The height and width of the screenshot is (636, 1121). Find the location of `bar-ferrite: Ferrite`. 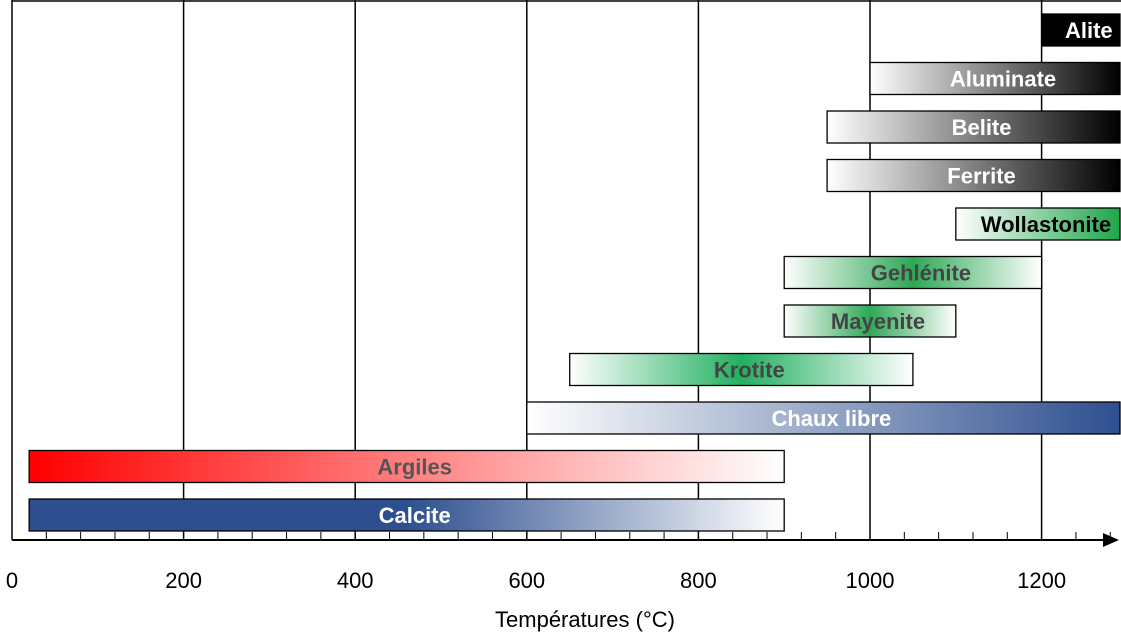

bar-ferrite: Ferrite is located at coordinates (973, 175).